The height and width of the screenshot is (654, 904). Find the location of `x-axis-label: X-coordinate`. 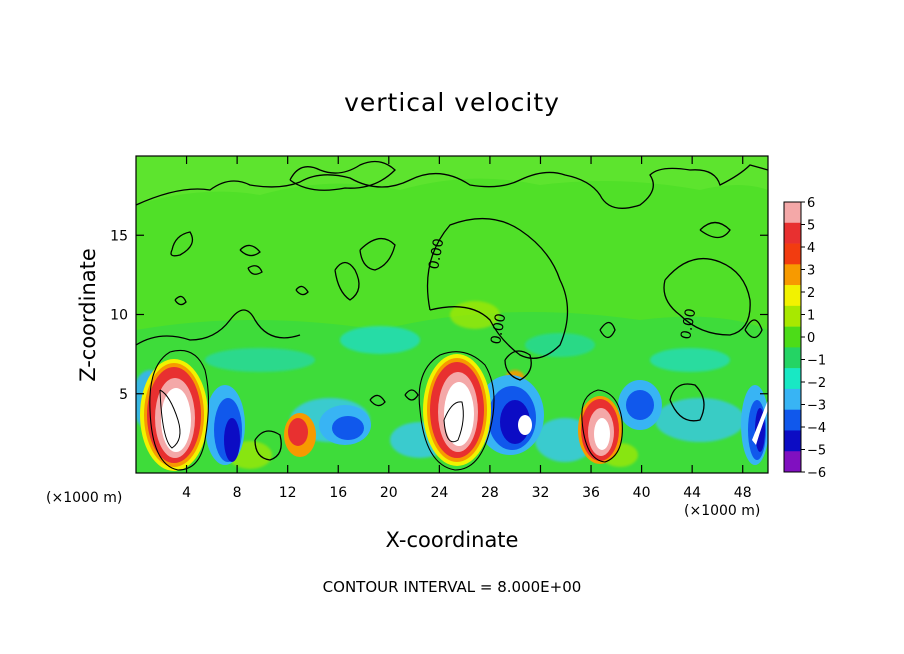

x-axis-label: X-coordinate is located at coordinates (452, 540).